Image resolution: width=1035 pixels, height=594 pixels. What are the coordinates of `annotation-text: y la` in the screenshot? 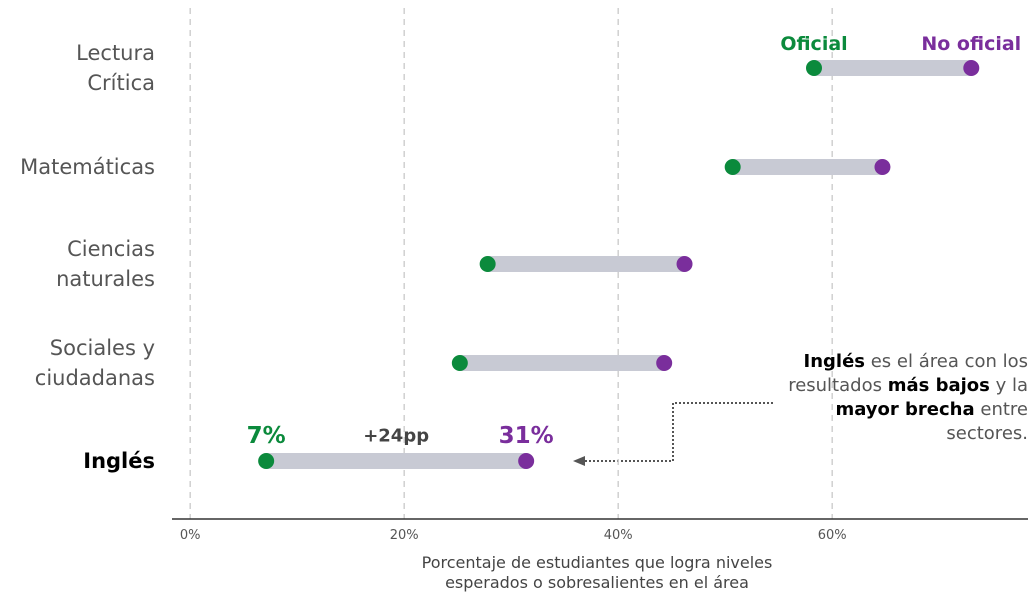 It's located at (1008, 385).